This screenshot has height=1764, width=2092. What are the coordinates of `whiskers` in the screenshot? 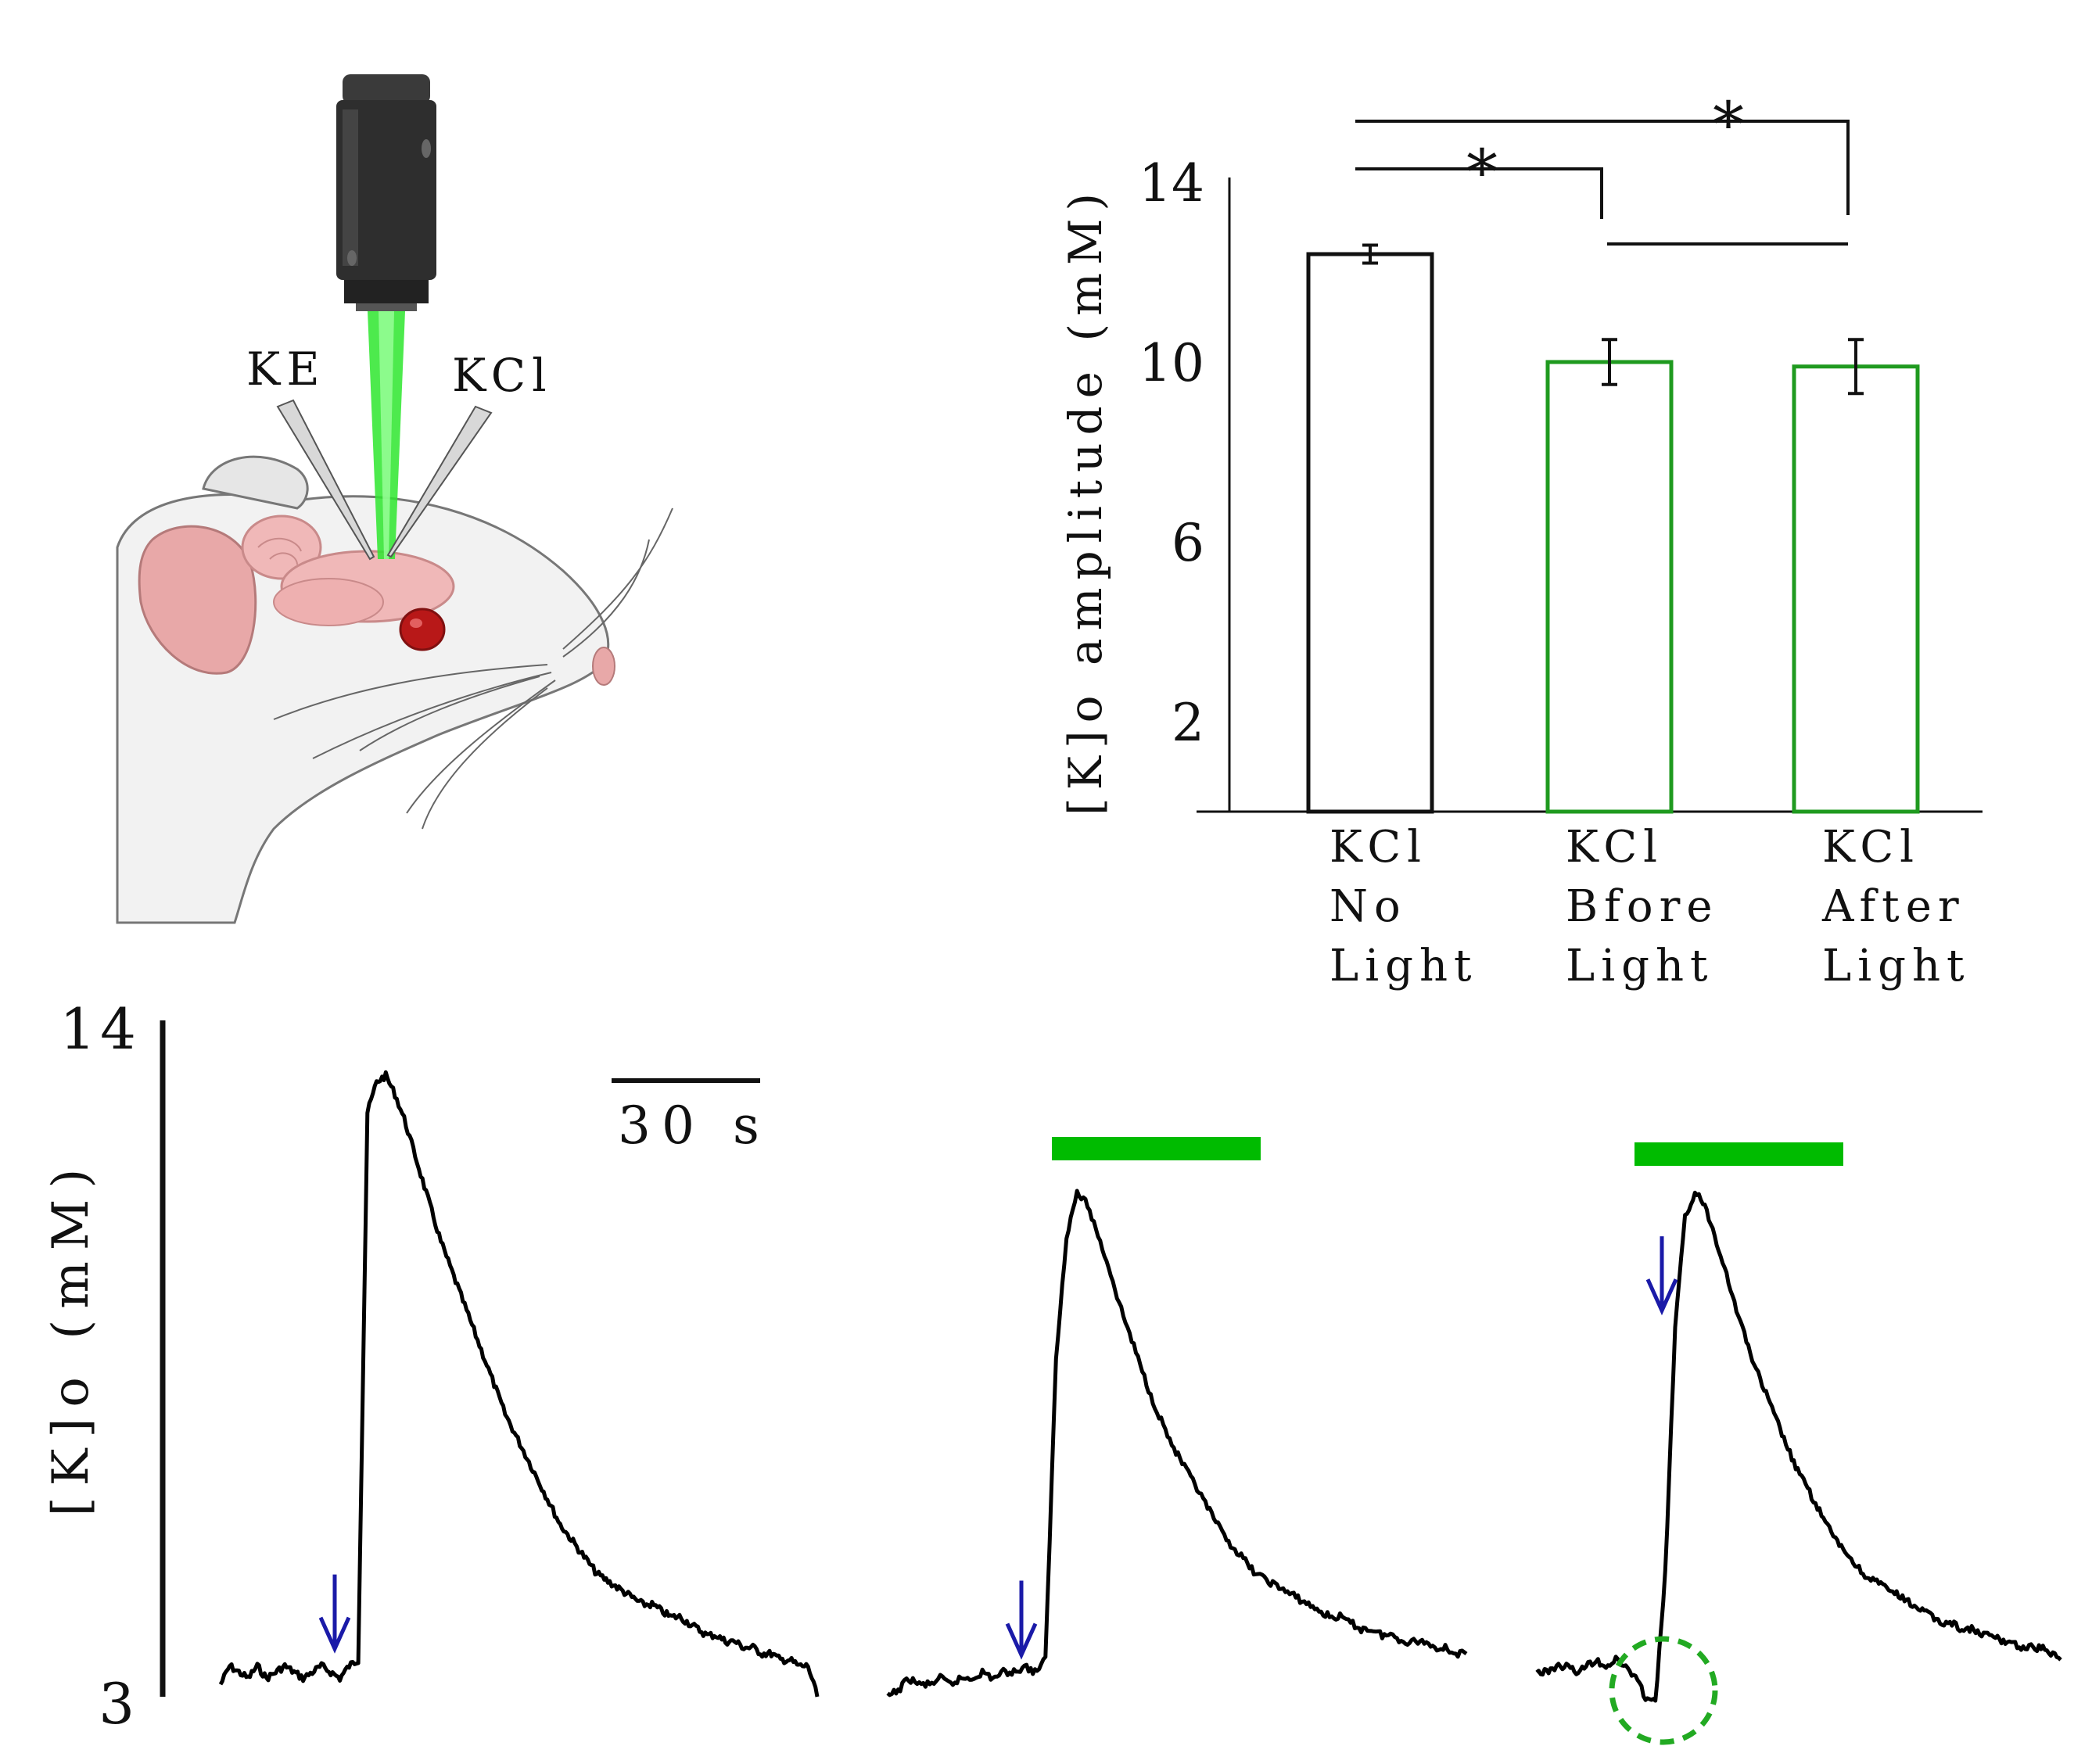 It's located at (473, 668).